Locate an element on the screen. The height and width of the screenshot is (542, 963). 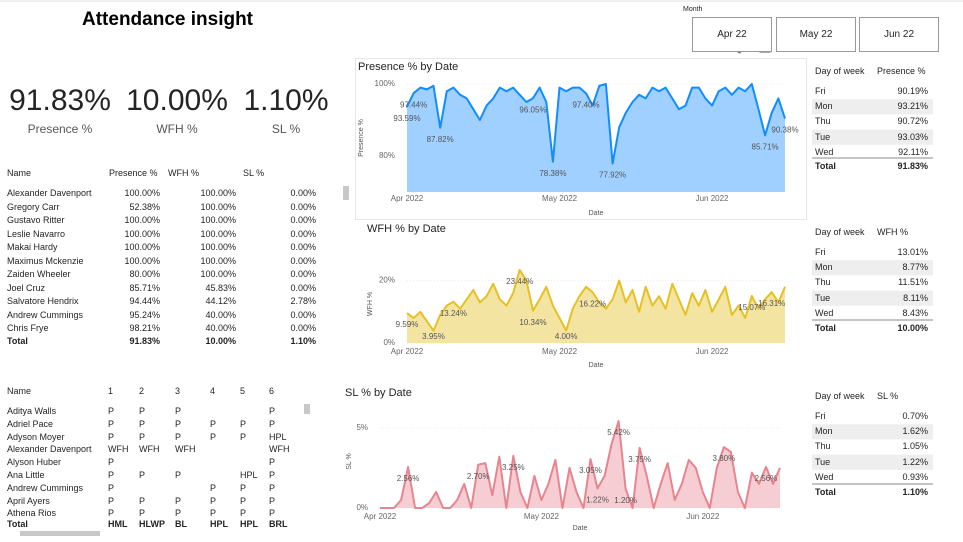
table-total-cell: 1.10% is located at coordinates (303, 341).